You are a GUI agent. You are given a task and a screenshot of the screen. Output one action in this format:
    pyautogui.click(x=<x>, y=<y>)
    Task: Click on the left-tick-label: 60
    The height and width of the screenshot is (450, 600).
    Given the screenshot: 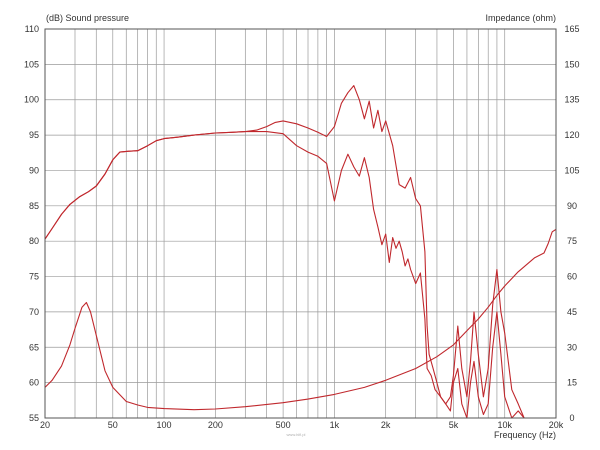 What is the action you would take?
    pyautogui.click(x=34, y=383)
    